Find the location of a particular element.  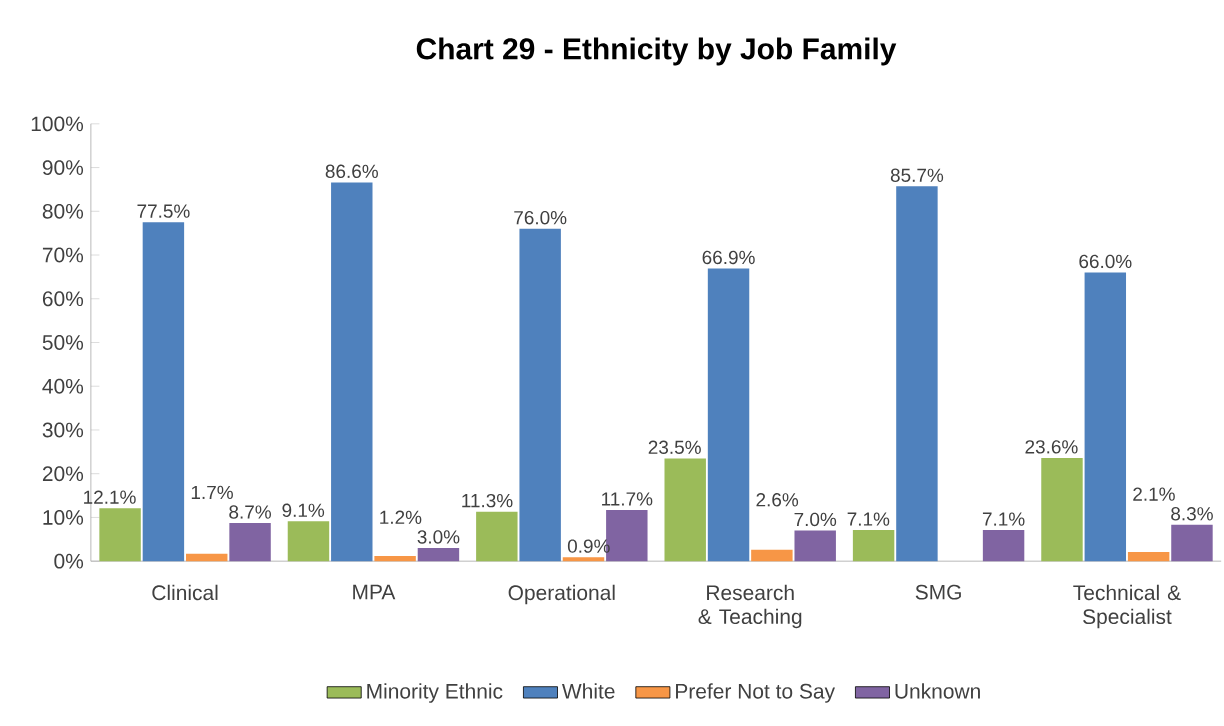

y-tick-label: 60% is located at coordinates (63, 299).